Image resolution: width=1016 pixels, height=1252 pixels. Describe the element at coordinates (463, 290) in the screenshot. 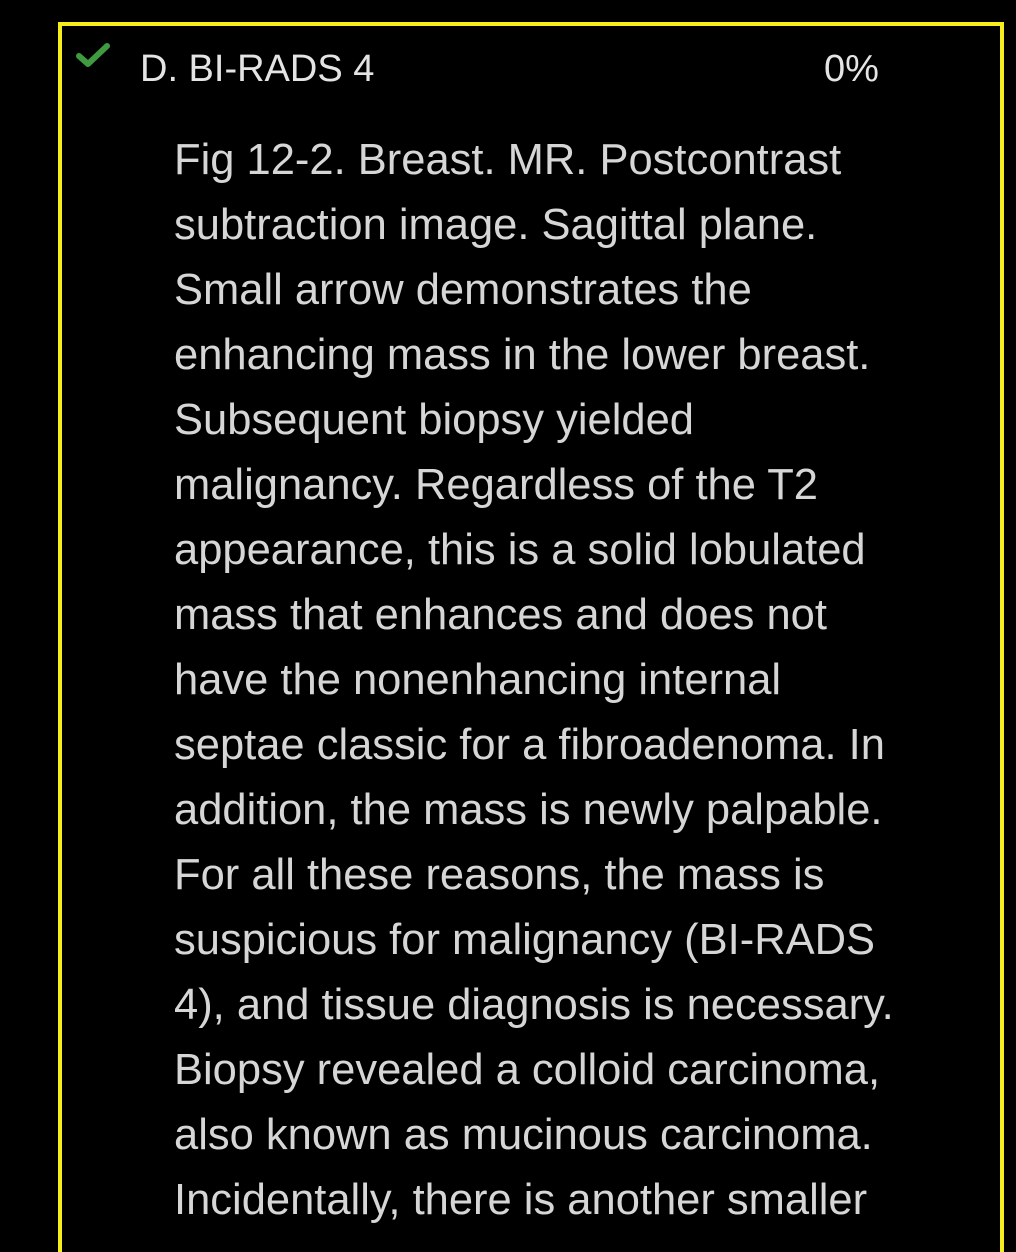

I see `explanation-line: Small arrow demonstrates the` at that location.